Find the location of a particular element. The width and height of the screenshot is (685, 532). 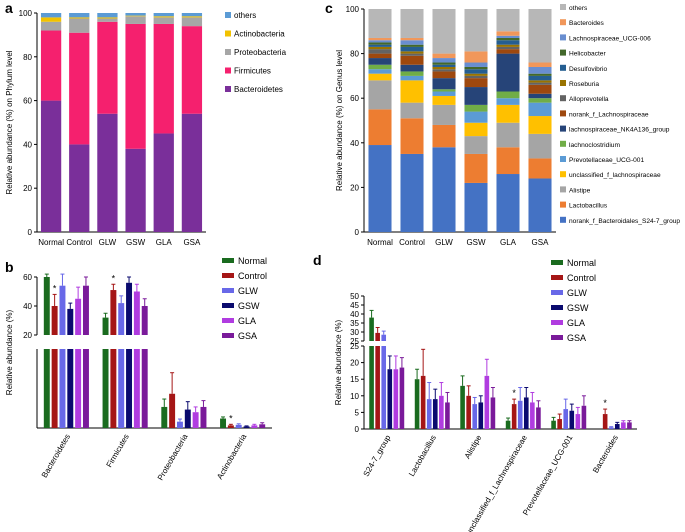

bar-gsw-lactobacillus is located at coordinates (435, 414).